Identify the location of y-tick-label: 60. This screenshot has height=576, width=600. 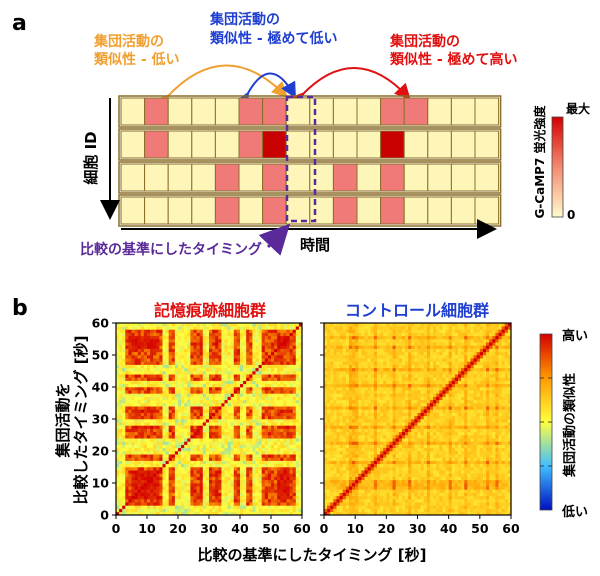
(101, 323).